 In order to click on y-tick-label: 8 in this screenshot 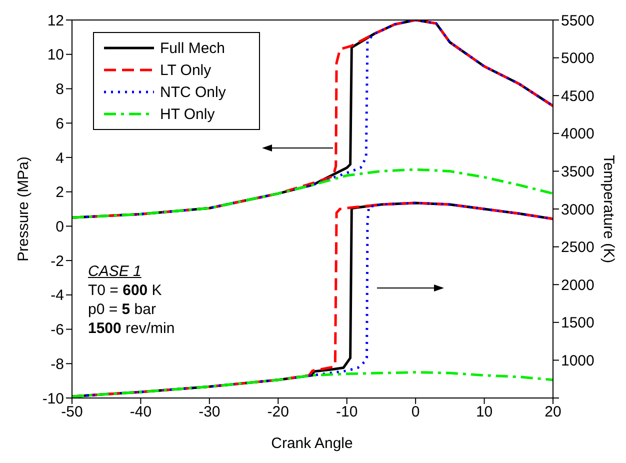, I will do `click(60, 89)`.